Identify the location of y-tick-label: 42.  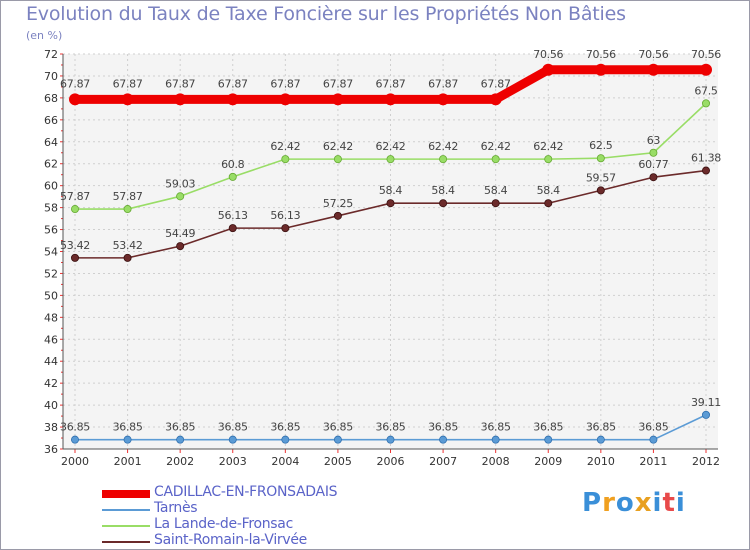
(51, 383).